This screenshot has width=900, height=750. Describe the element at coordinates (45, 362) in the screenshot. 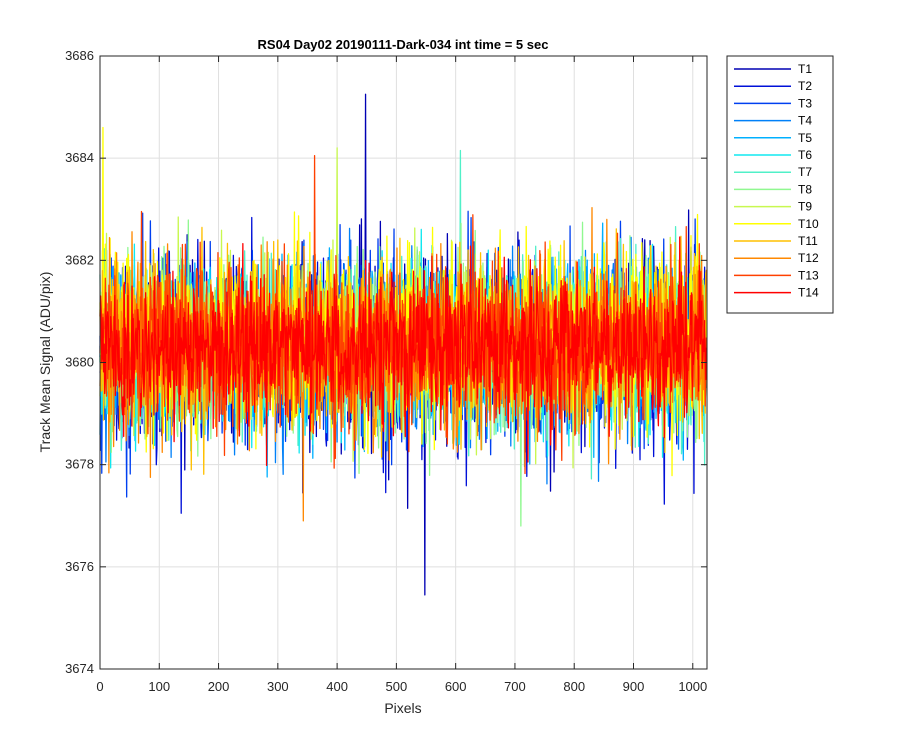

I see `y-axis-title: Track Mean Signal (ADU/pix)` at that location.